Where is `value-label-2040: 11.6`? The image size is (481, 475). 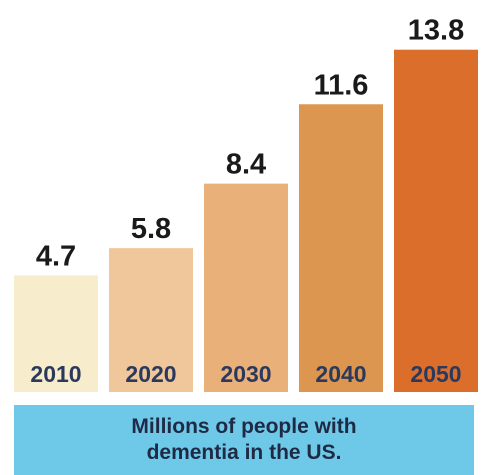 value-label-2040: 11.6 is located at coordinates (341, 85).